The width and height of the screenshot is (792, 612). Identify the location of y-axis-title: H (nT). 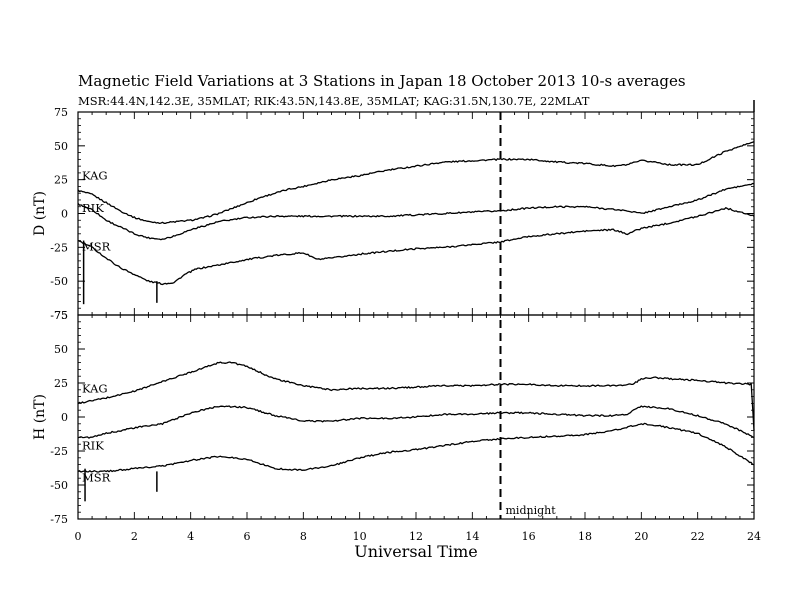
(40, 417).